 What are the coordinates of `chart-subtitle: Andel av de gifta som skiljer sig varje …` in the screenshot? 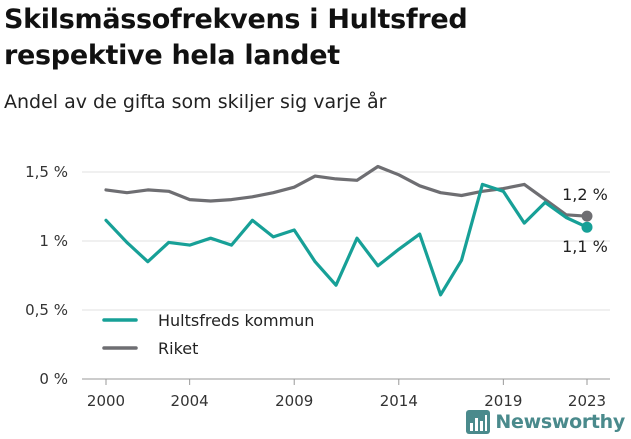 It's located at (195, 102).